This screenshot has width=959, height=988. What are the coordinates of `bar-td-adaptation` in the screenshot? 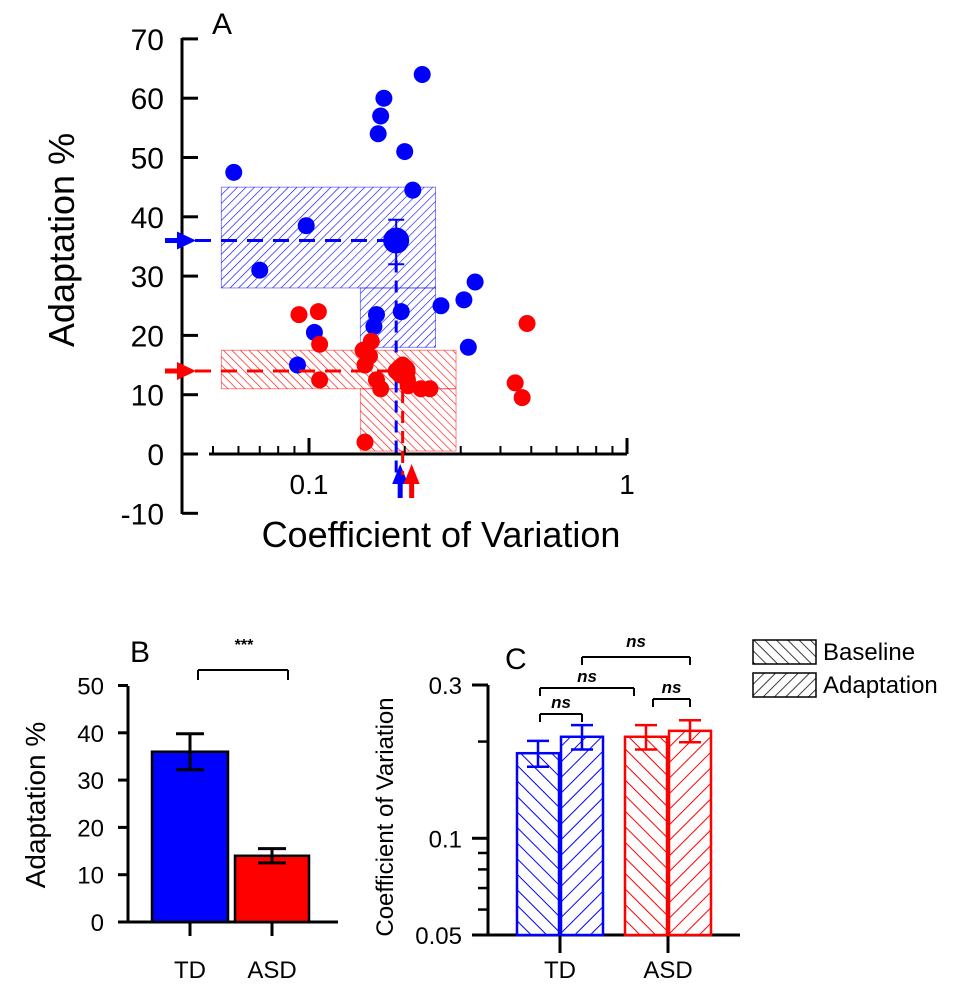 It's located at (582, 836).